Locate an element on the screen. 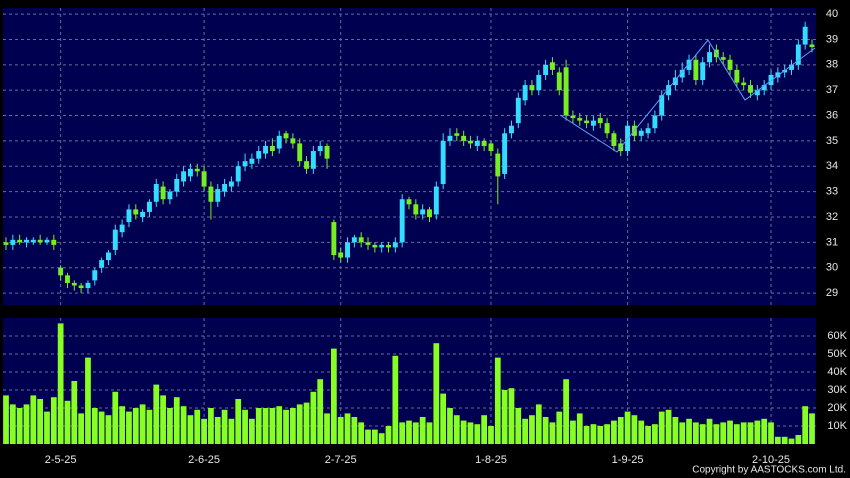 The image size is (850, 478). x-tick-label: 1-9-25 is located at coordinates (628, 460).